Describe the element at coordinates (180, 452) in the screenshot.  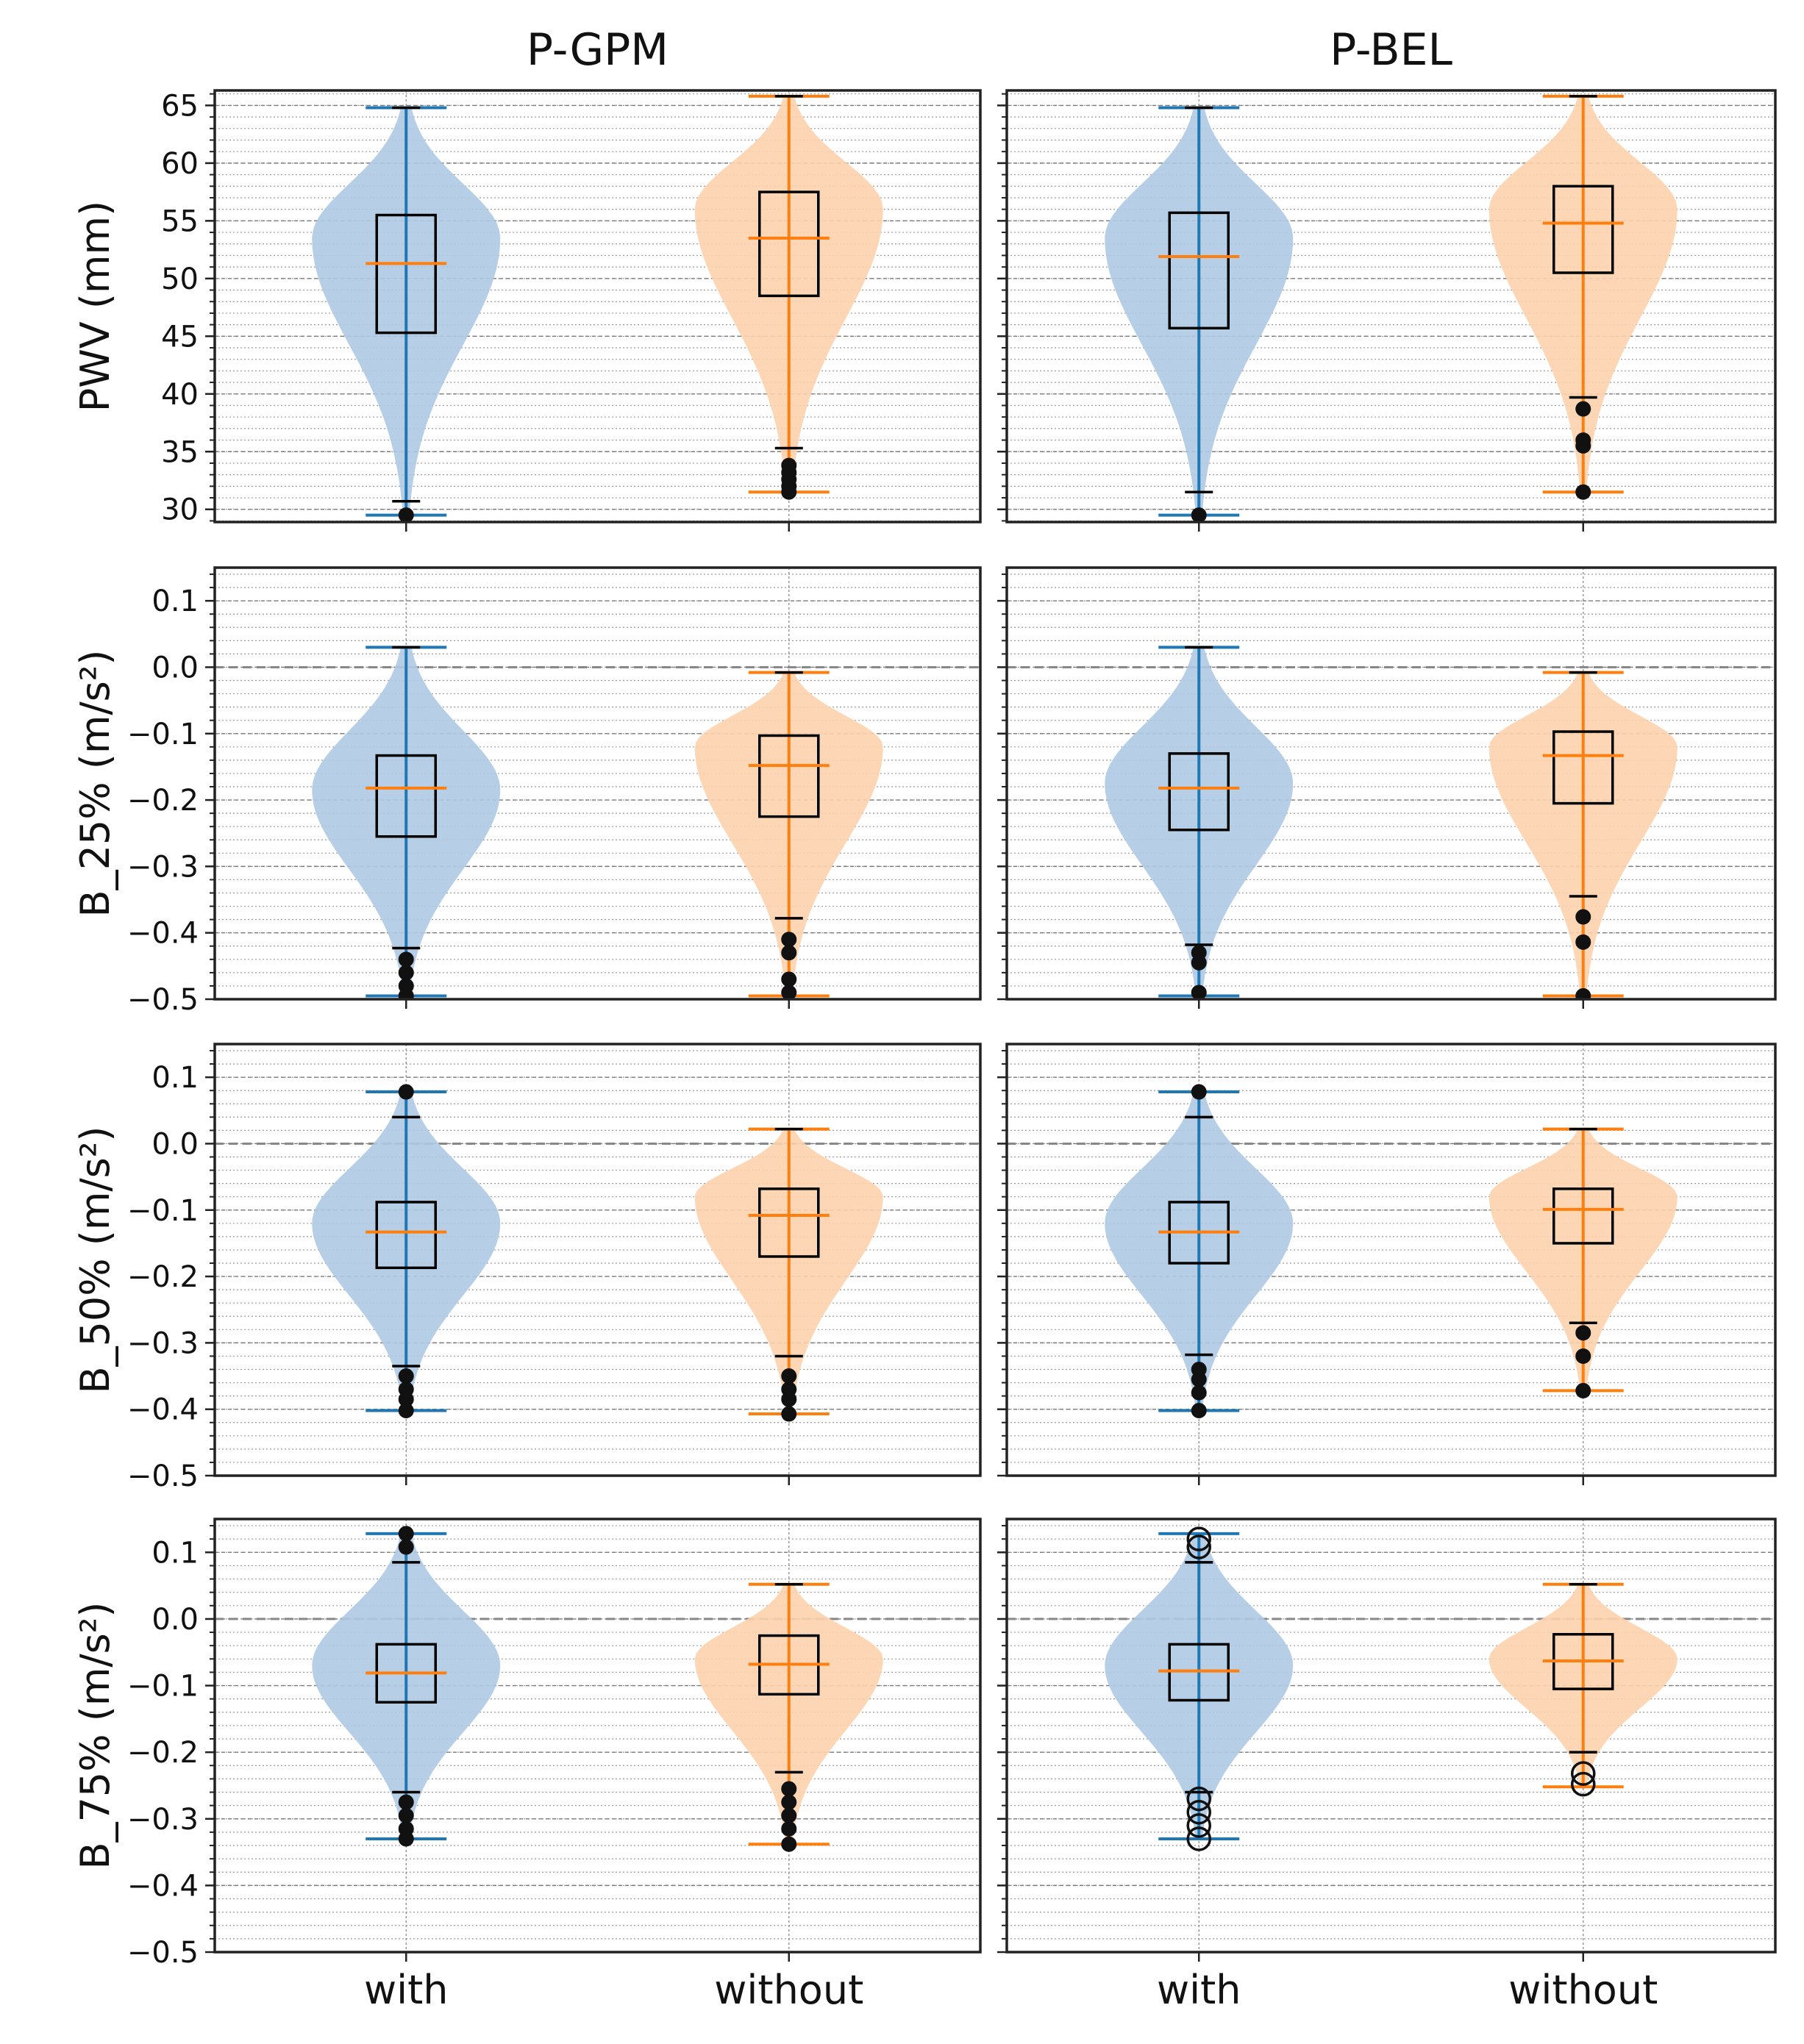
I see `y-tick-label: 35` at that location.